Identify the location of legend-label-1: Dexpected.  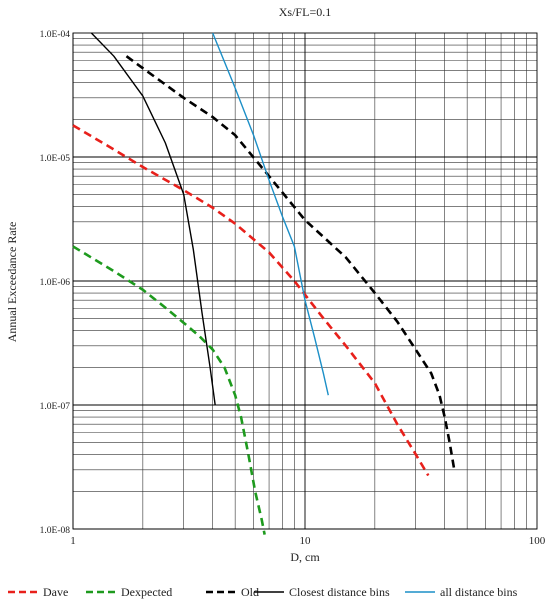
(146, 592).